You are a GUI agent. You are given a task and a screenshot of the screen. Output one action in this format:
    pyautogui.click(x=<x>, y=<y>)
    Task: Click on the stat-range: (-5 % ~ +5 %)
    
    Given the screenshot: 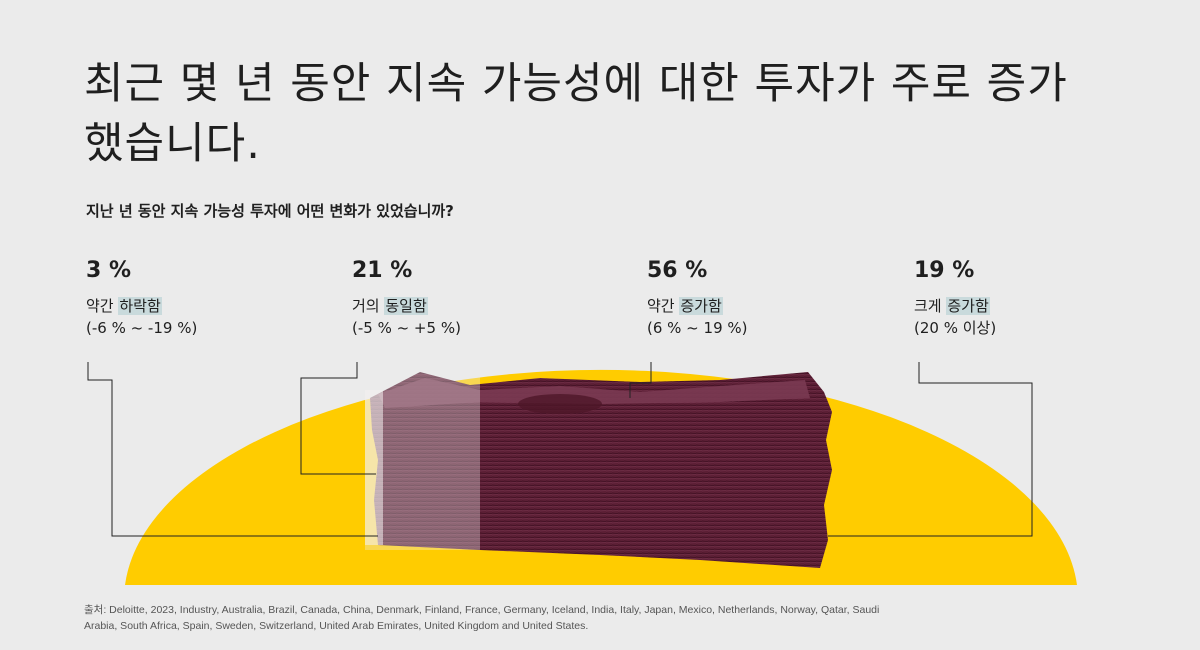 What is the action you would take?
    pyautogui.click(x=406, y=328)
    